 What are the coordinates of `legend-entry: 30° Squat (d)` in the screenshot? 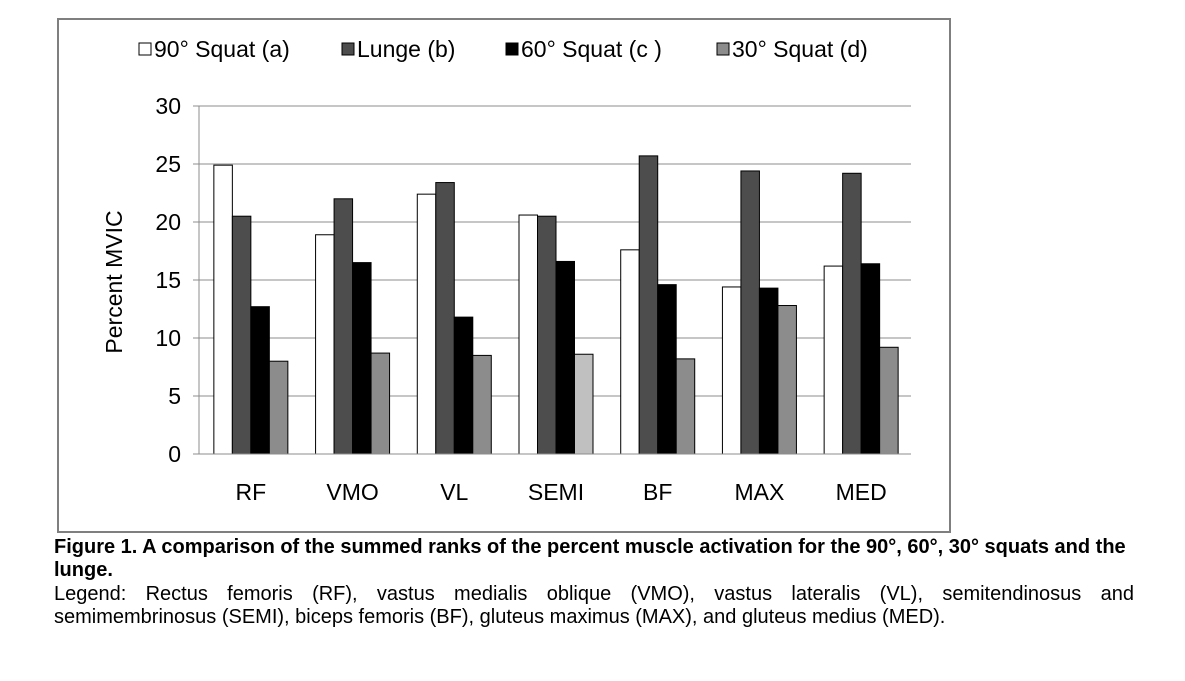 It's located at (800, 49).